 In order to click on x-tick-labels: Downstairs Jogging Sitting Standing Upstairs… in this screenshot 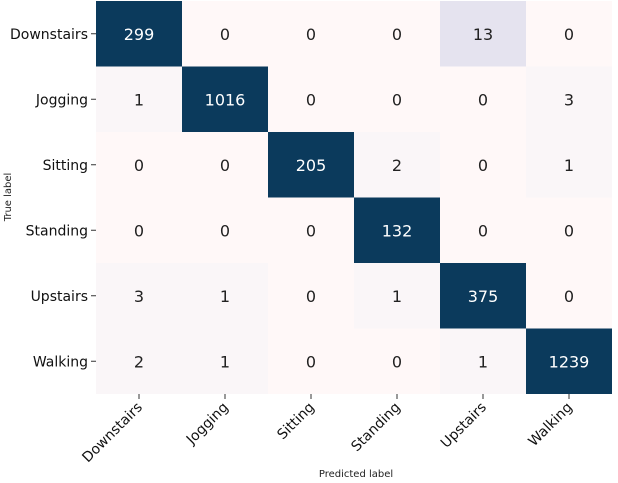, I will do `click(327, 430)`.